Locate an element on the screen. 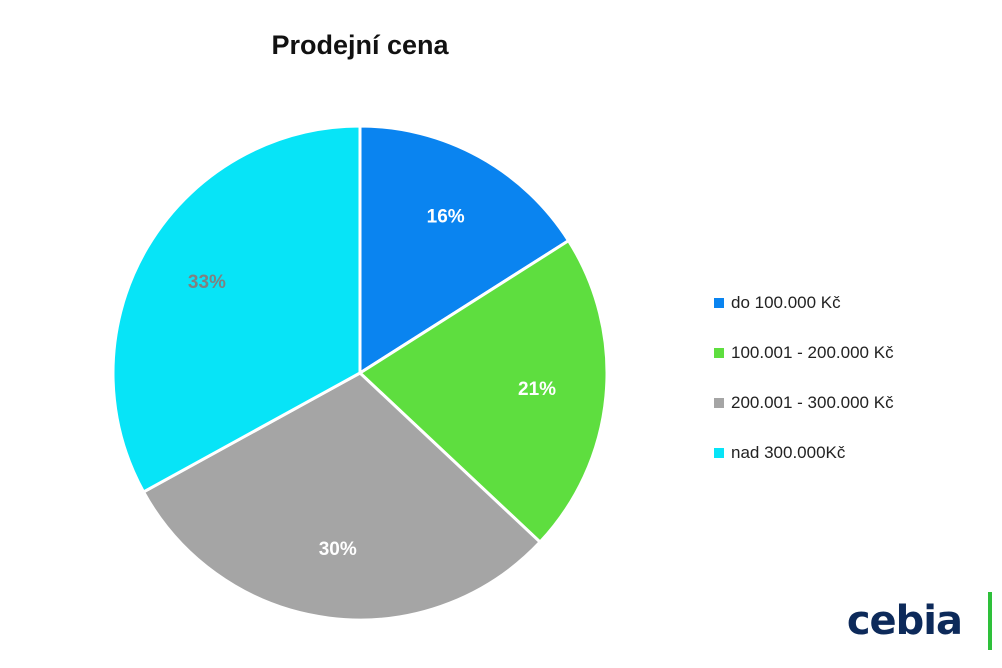 The image size is (1002, 668). legend-label: nad 300.000Kč is located at coordinates (788, 452).